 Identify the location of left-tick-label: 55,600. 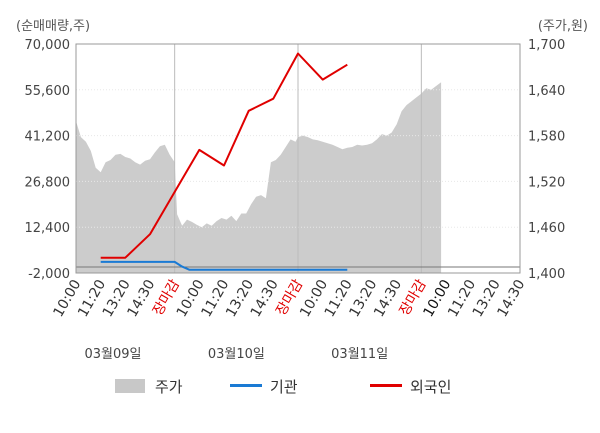
(48, 91).